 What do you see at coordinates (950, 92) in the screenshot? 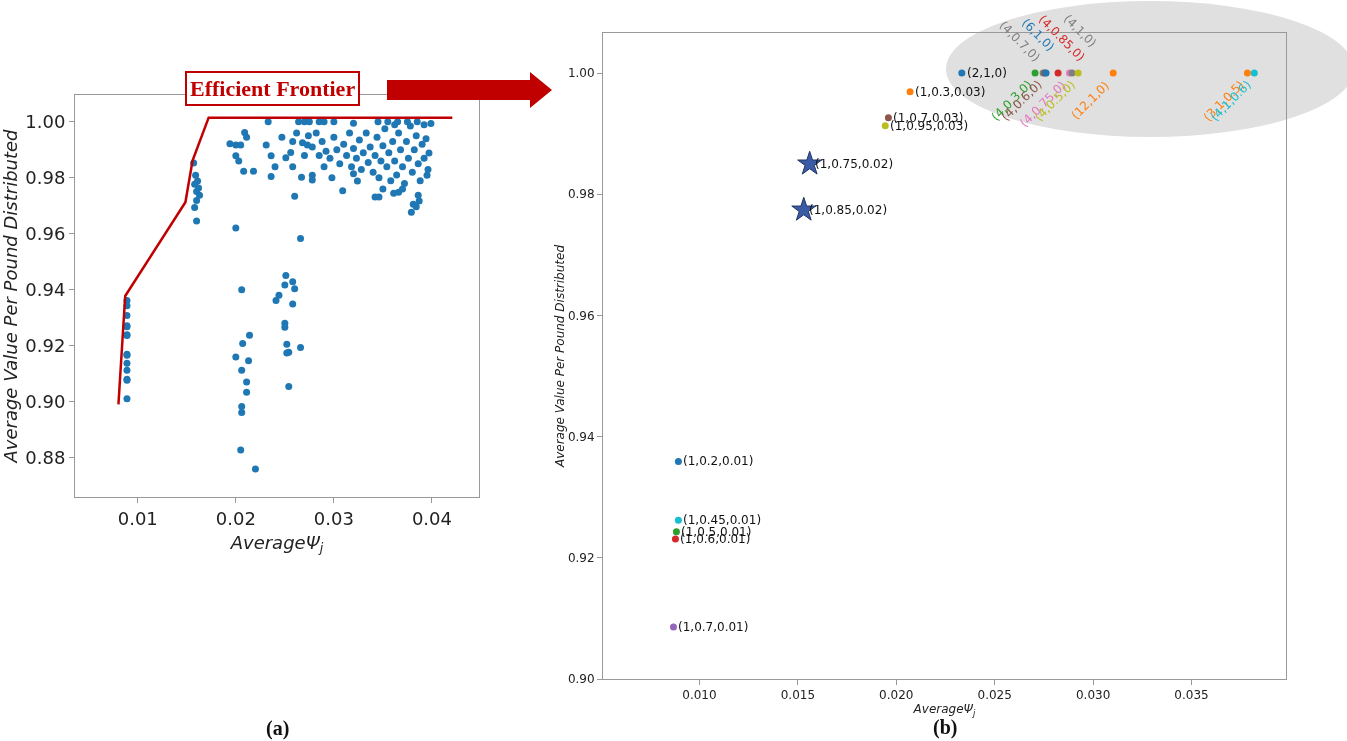
I see `series-label: (1,0.3,0.03)` at bounding box center [950, 92].